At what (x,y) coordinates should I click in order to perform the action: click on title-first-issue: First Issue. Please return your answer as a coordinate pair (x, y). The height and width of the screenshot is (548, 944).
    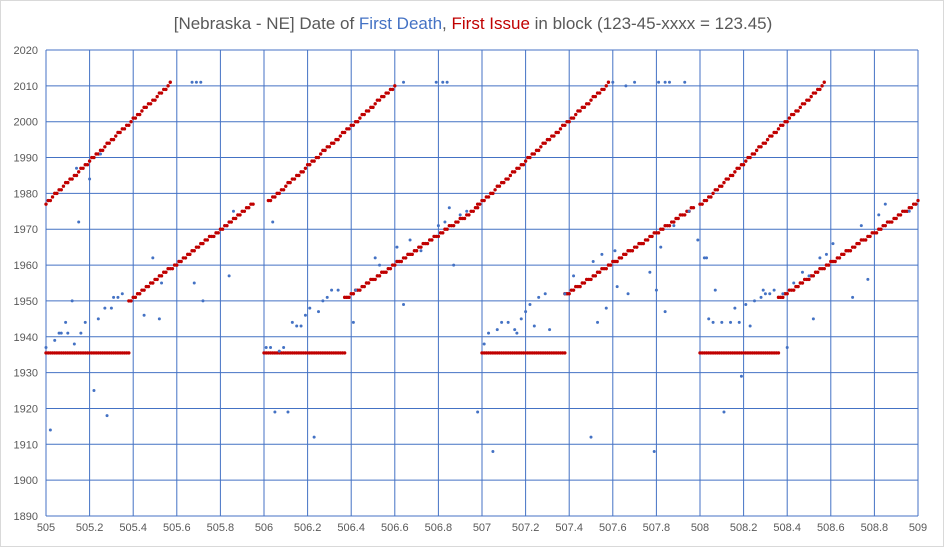
    Looking at the image, I should click on (491, 23).